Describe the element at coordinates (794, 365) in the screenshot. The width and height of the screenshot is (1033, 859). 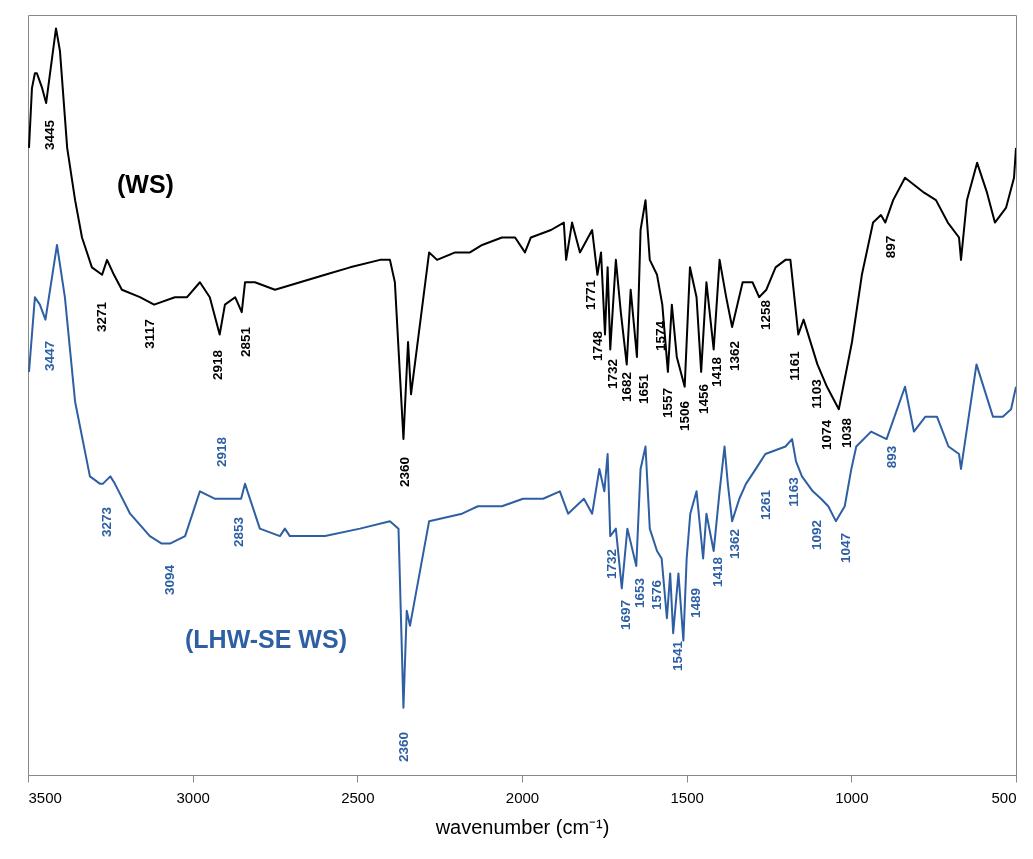
I see `annotation: 1161` at that location.